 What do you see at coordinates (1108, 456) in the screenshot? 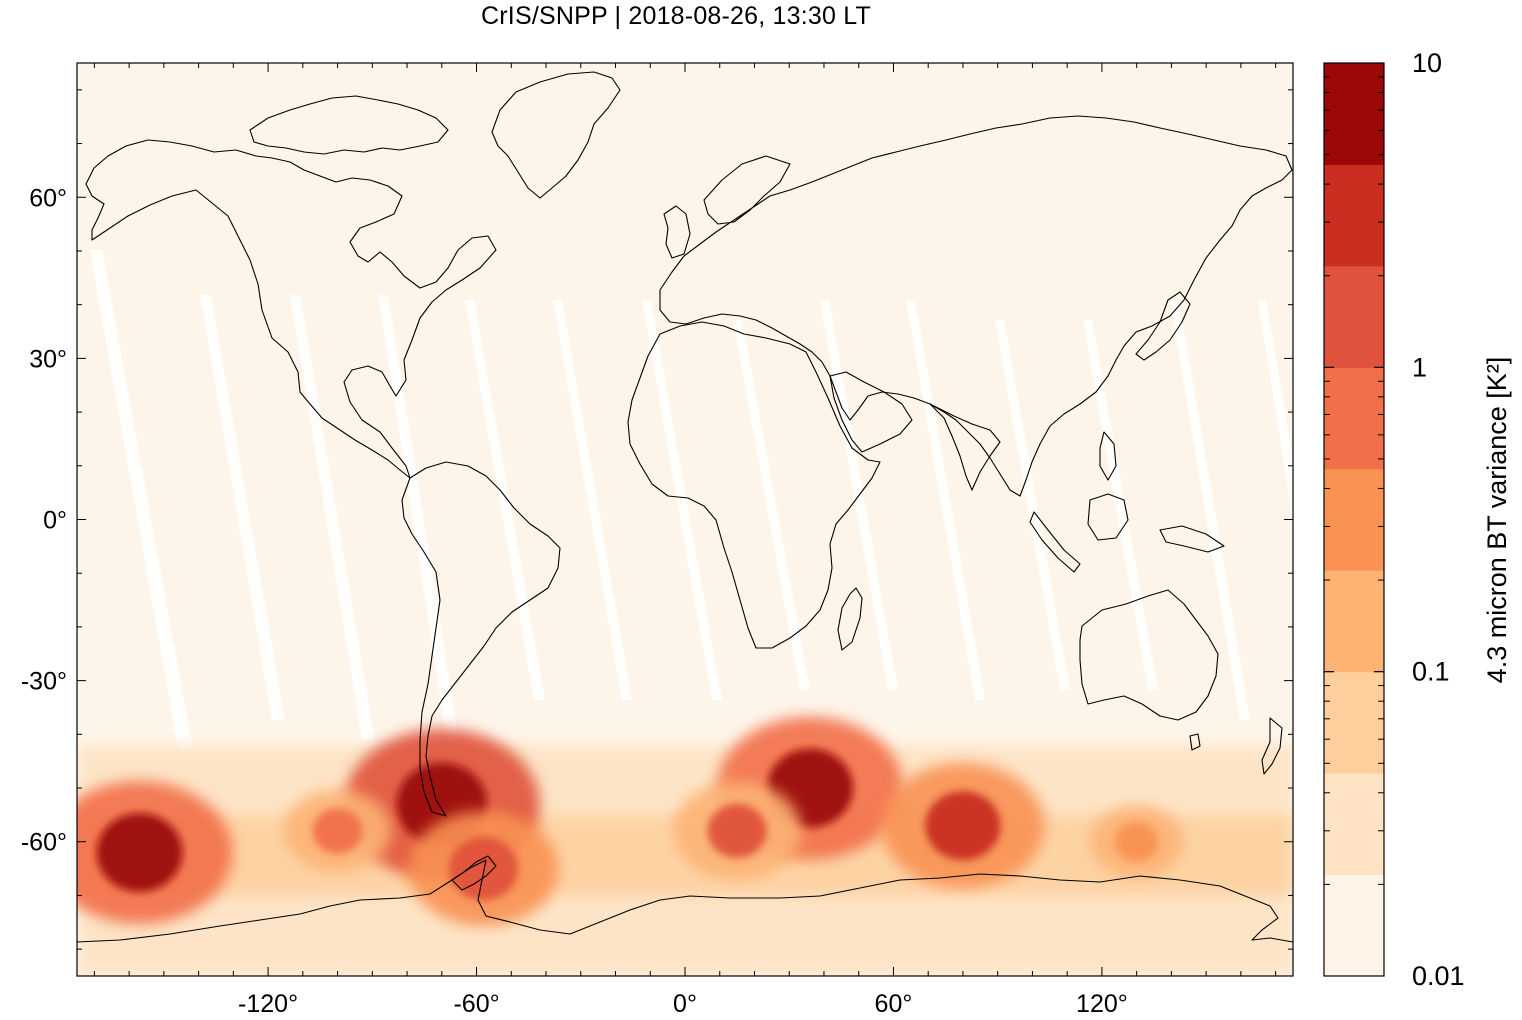
I see `coastline-philippines` at bounding box center [1108, 456].